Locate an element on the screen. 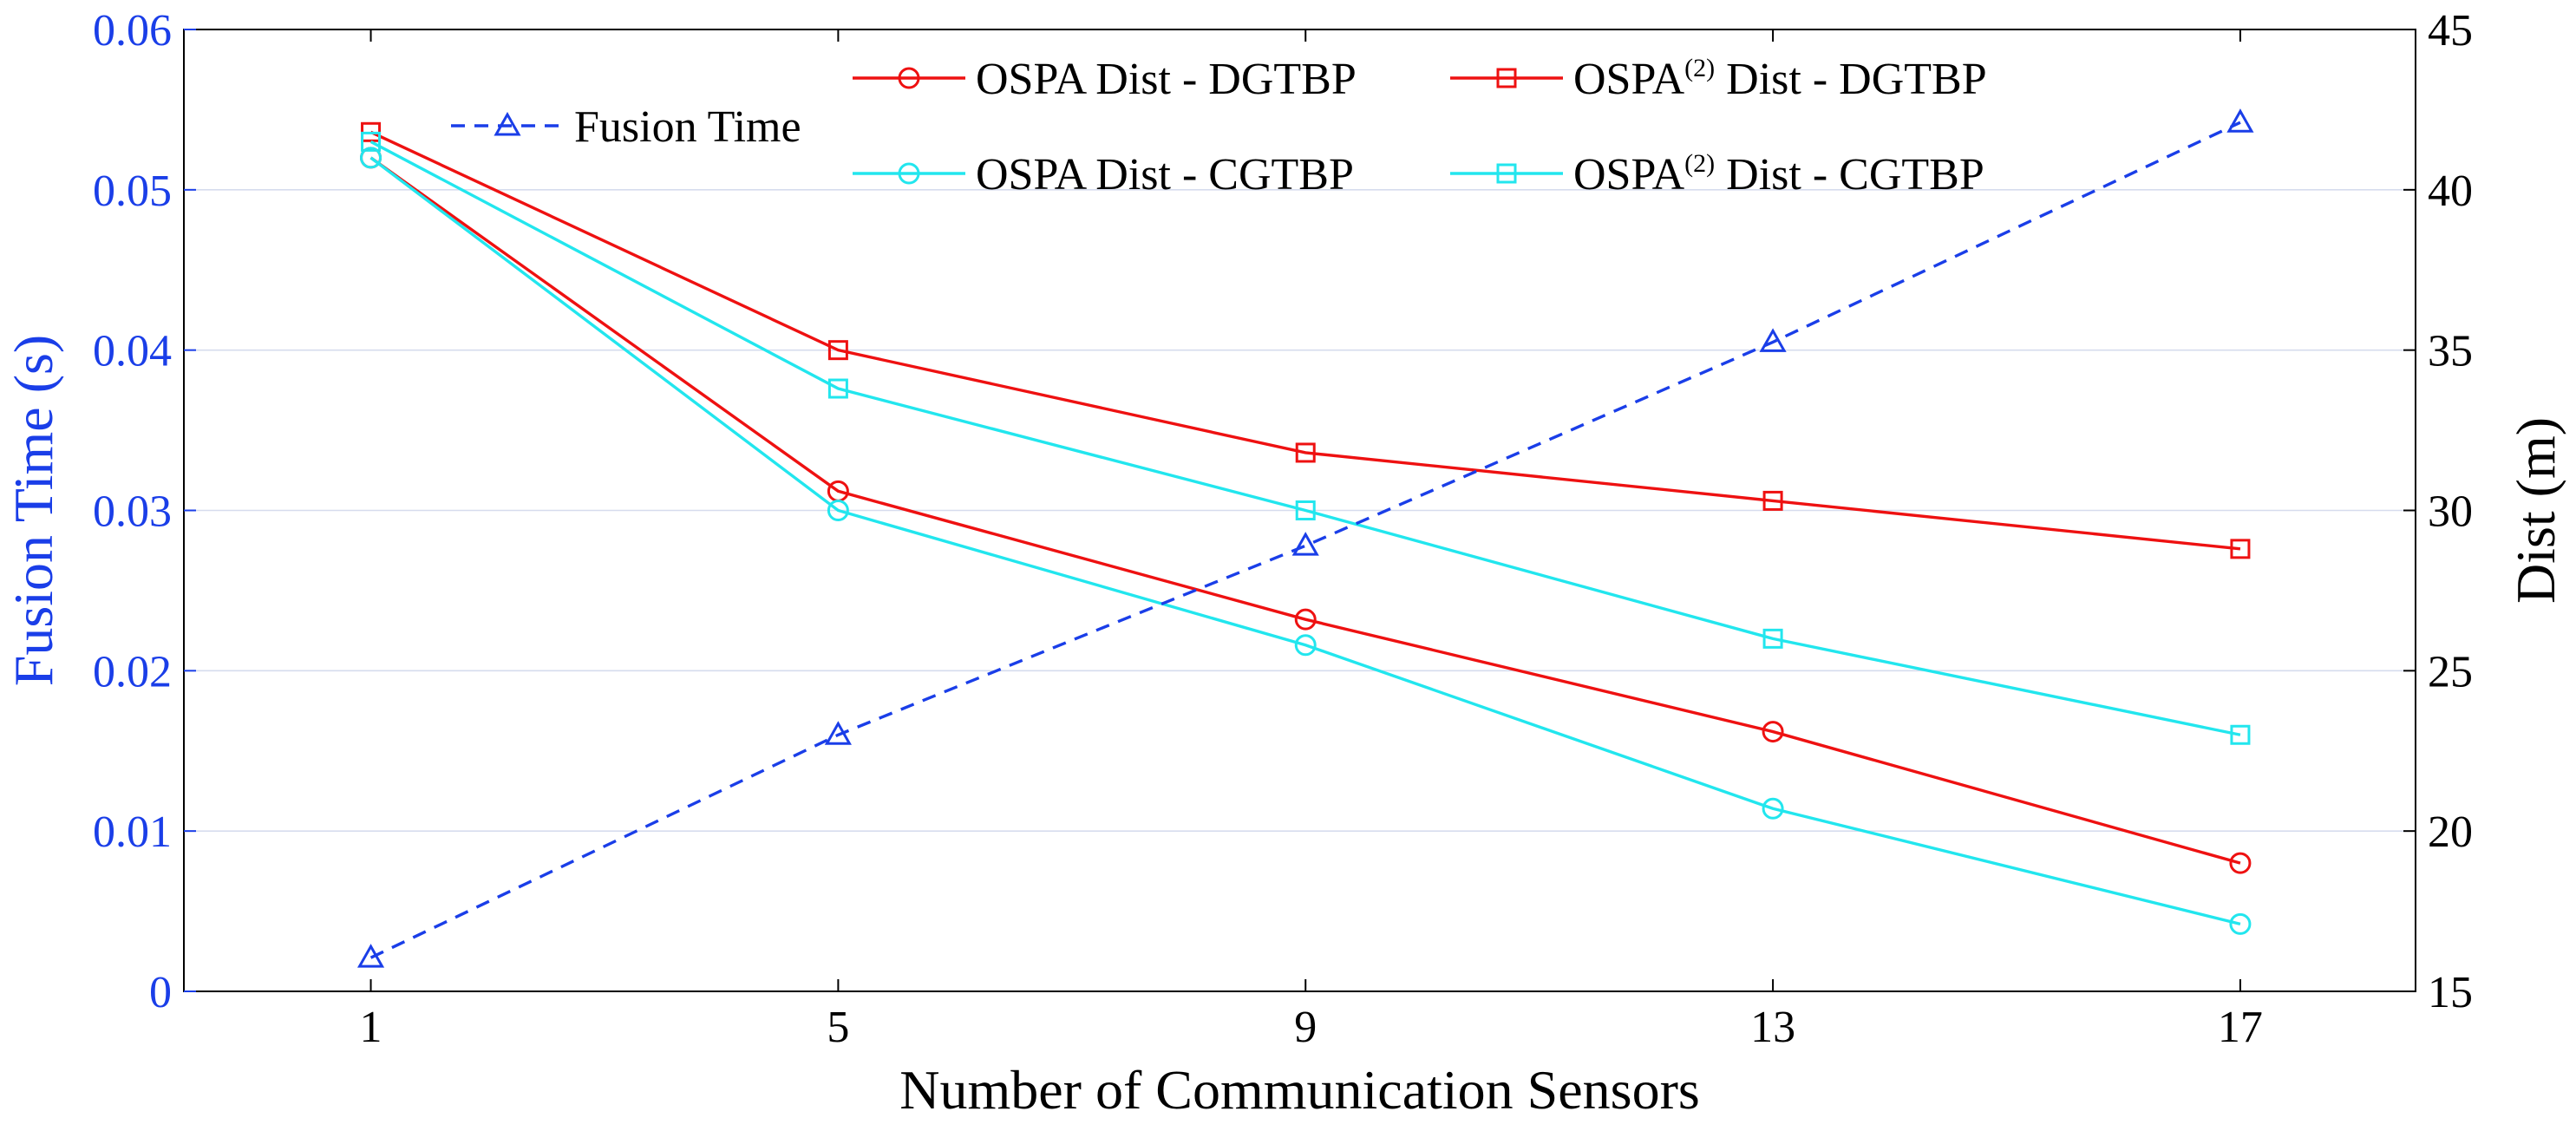 The width and height of the screenshot is (2576, 1131). legend-label-text: OSPA Dist - DGTBP is located at coordinates (1166, 79).